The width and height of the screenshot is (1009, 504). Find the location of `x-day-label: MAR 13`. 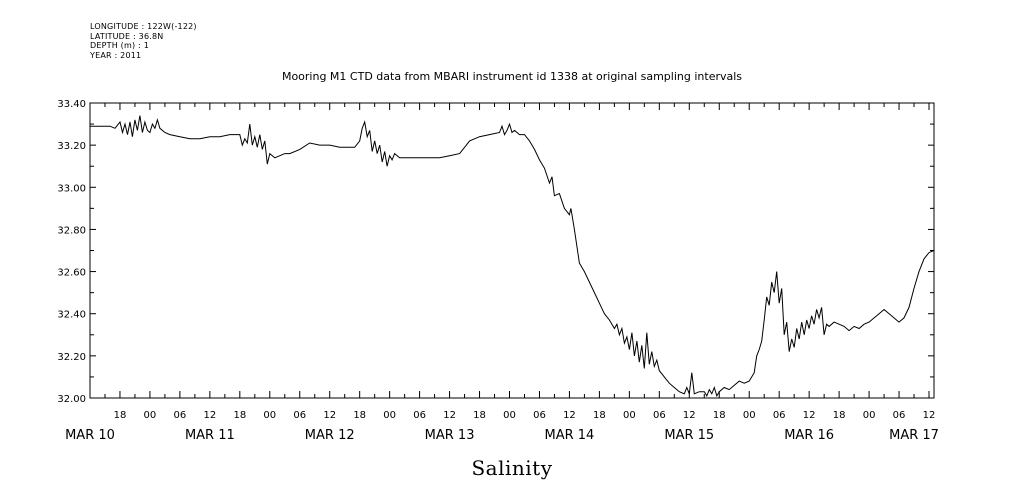

x-day-label: MAR 13 is located at coordinates (450, 435).